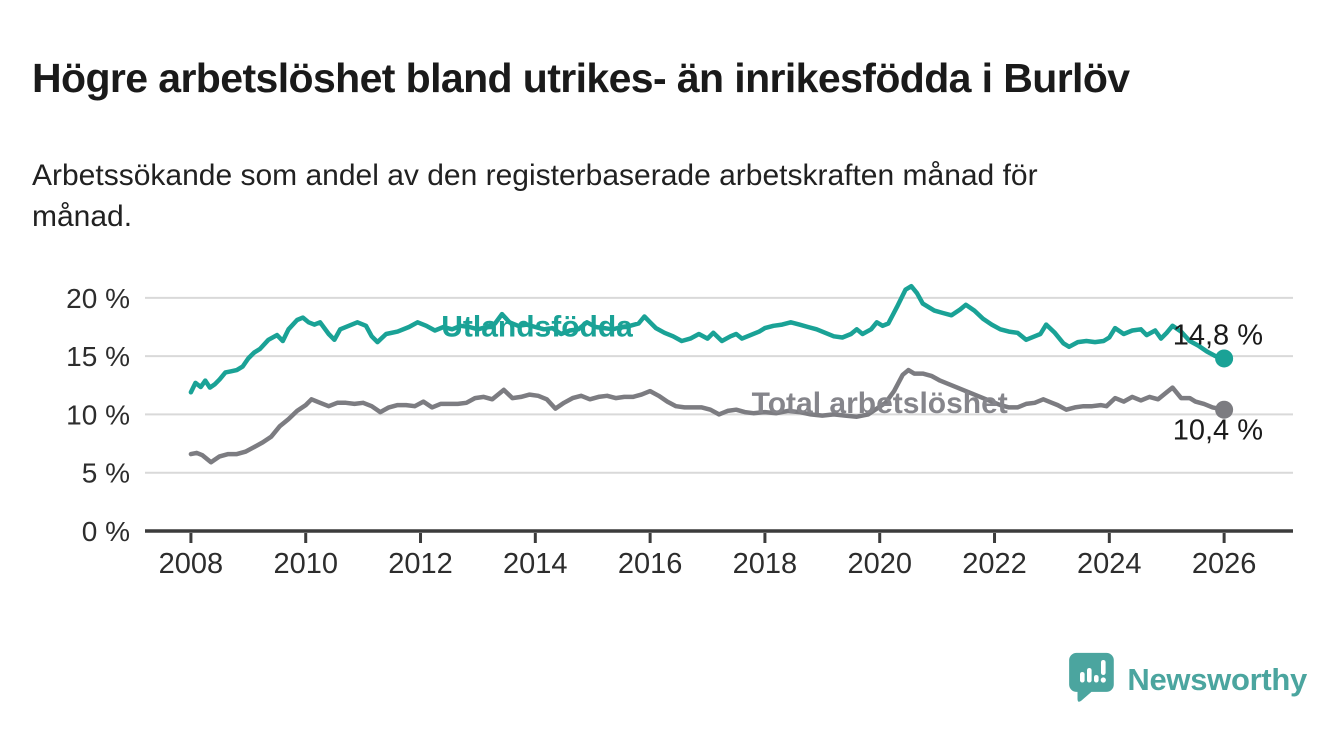 This screenshot has height=734, width=1340. What do you see at coordinates (537, 326) in the screenshot?
I see `series-label: Utlandsfödda` at bounding box center [537, 326].